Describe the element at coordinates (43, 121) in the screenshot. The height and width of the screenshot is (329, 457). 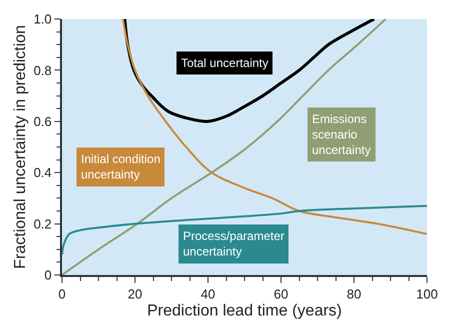
I see `y-tick-label: 0.6` at that location.